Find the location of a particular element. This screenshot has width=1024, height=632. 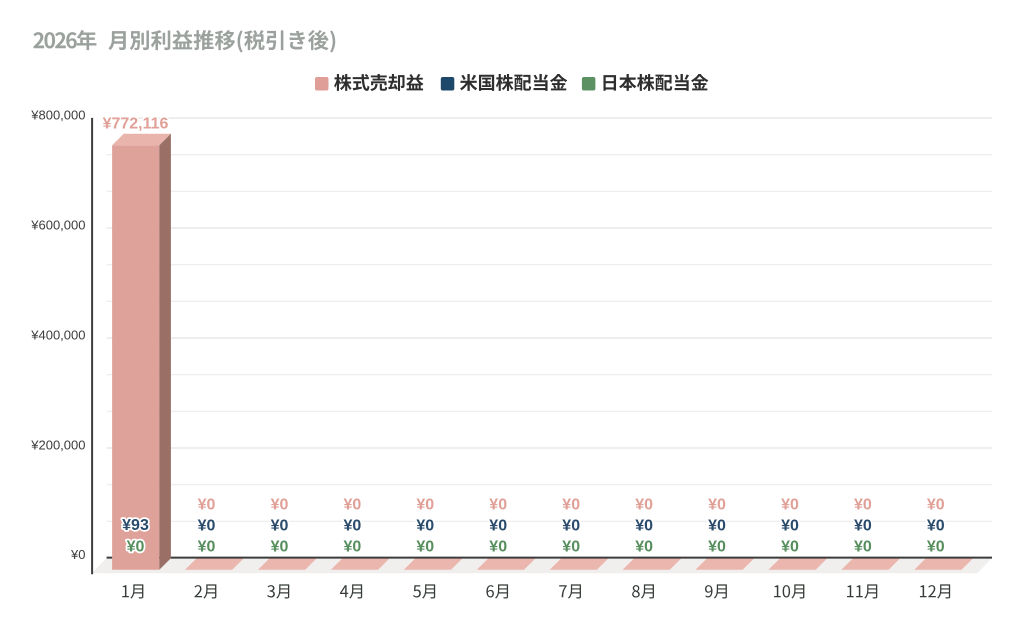

svg-text: ¥772,116 is located at coordinates (136, 123).